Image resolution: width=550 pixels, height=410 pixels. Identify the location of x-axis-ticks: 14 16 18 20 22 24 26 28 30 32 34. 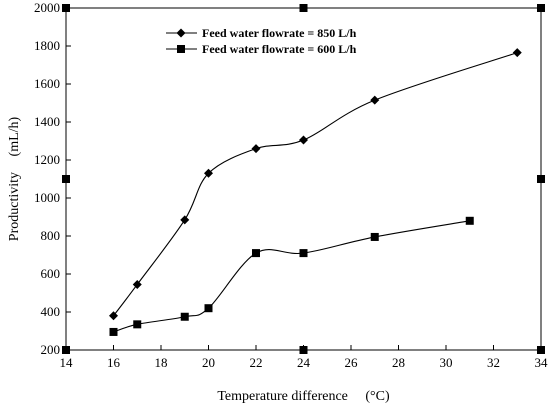
(304, 357).